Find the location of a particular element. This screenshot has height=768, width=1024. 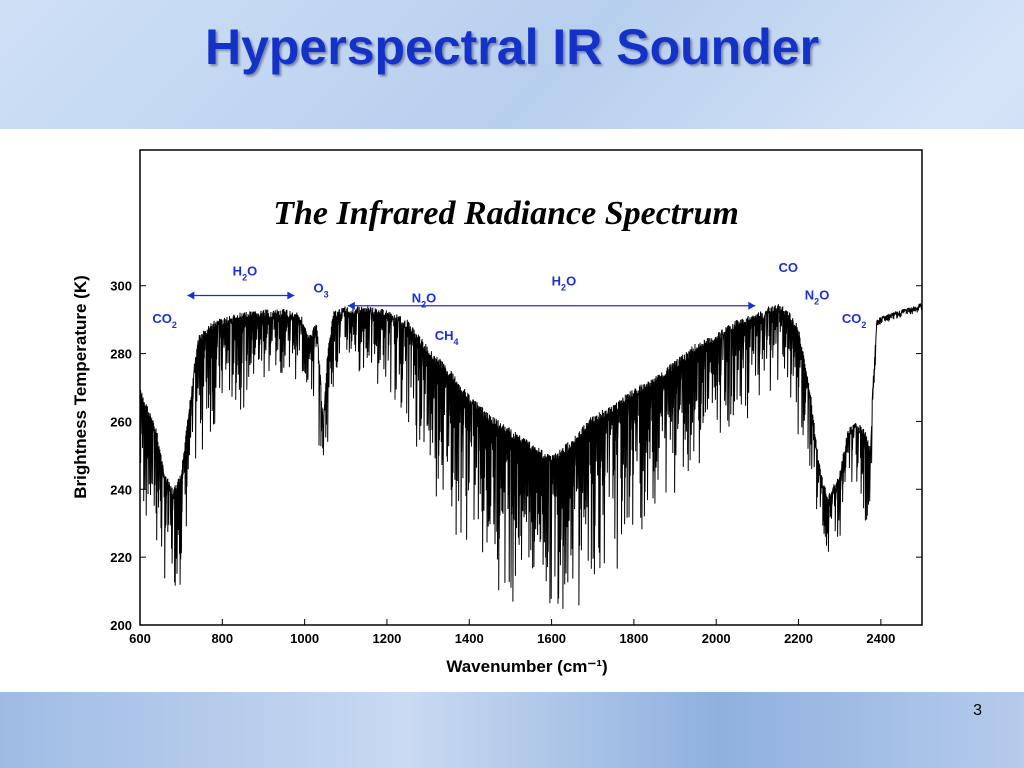

x-tick-label: 1600 is located at coordinates (551, 638).